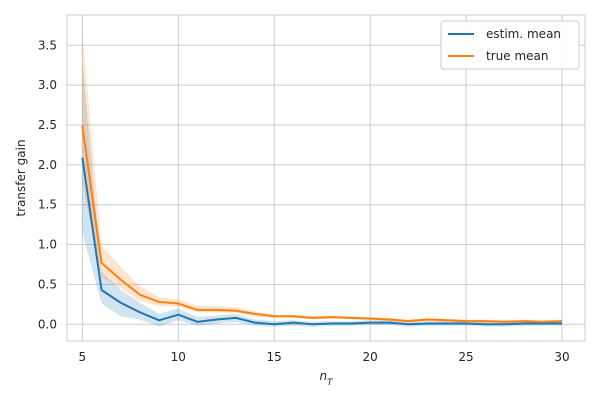 The width and height of the screenshot is (600, 400). What do you see at coordinates (47, 45) in the screenshot?
I see `y-tick-label: 3.5` at bounding box center [47, 45].